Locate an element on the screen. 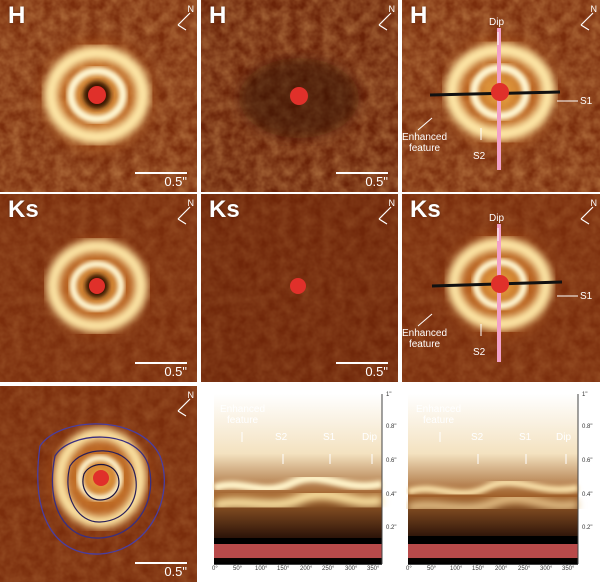 This screenshot has height=582, width=600. panel-h-1: H N 0.5" is located at coordinates (98, 96).